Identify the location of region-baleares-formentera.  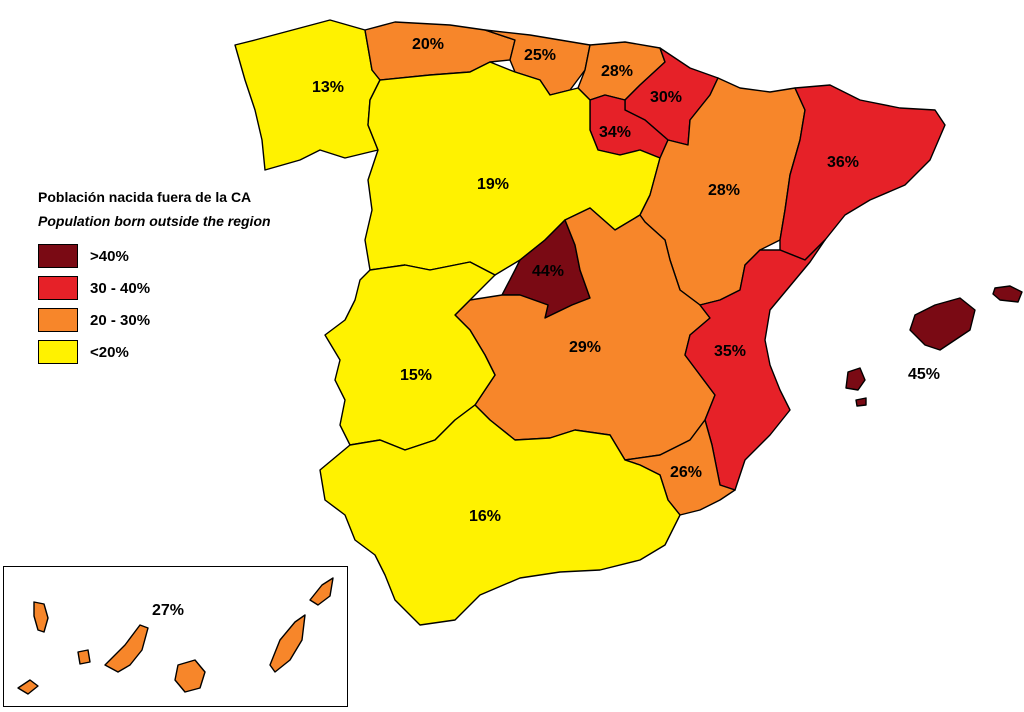
(861, 402).